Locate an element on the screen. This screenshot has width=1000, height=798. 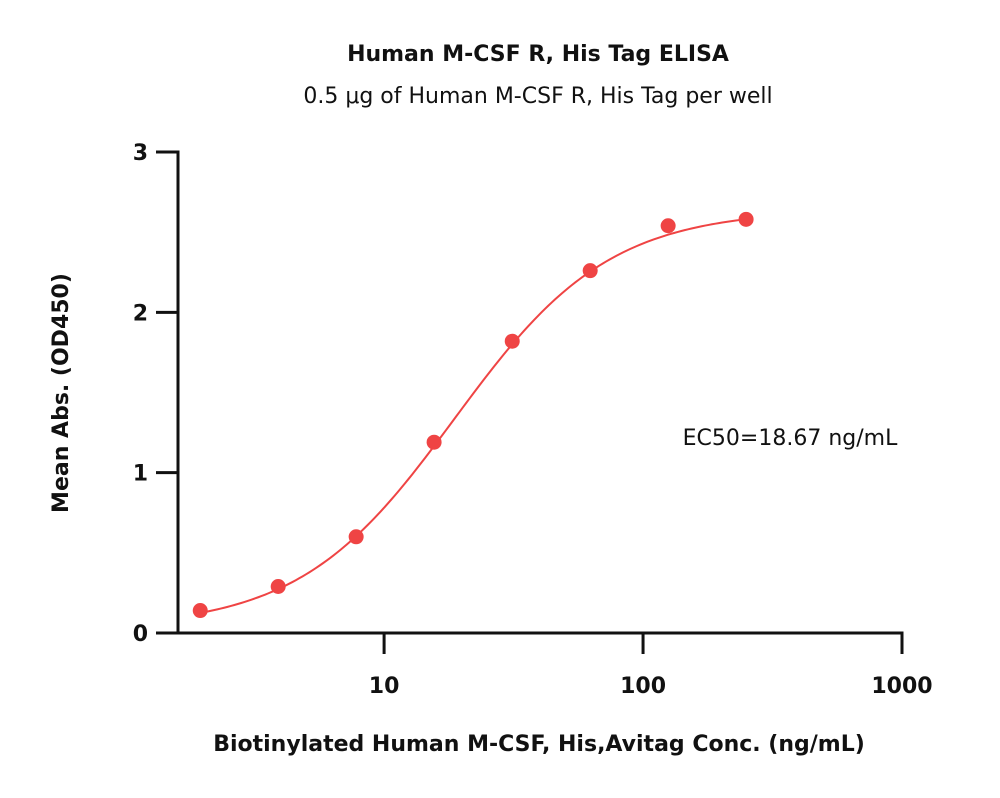
chart-title: Human M-CSF R, His Tag ELISA is located at coordinates (538, 54).